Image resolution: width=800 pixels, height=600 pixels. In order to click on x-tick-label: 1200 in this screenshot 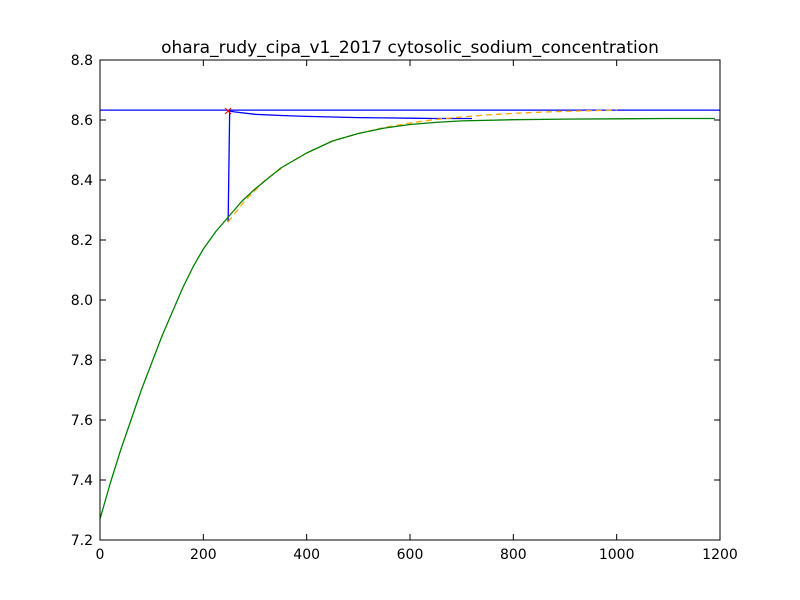, I will do `click(720, 555)`.